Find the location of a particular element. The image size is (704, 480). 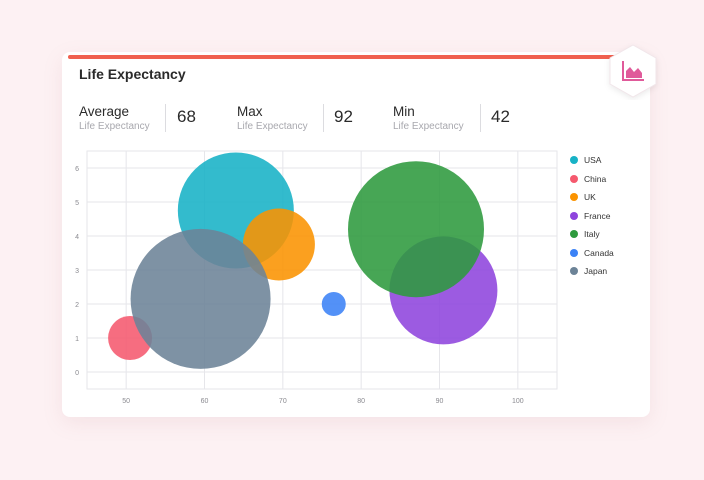

chart-legend: USA China UK France Italy Canada Japan is located at coordinates (592, 216).